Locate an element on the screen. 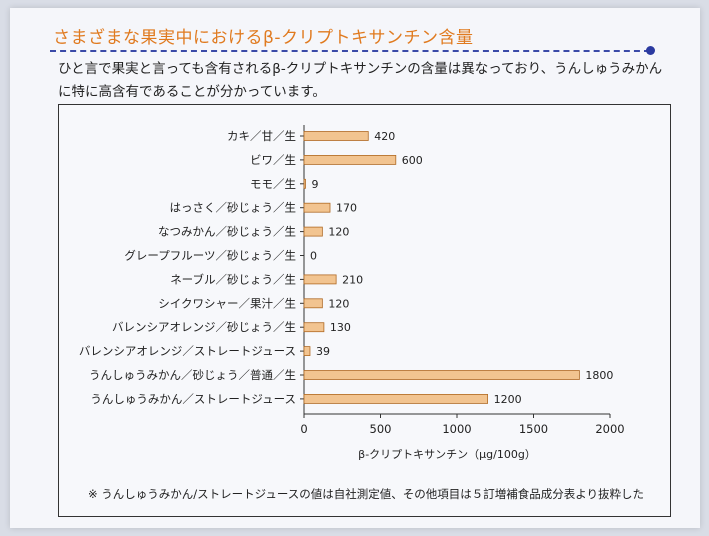 This screenshot has width=709, height=536. page-title: さまざまな果実中におけるβ-クリプトキサンチン含量 is located at coordinates (263, 38).